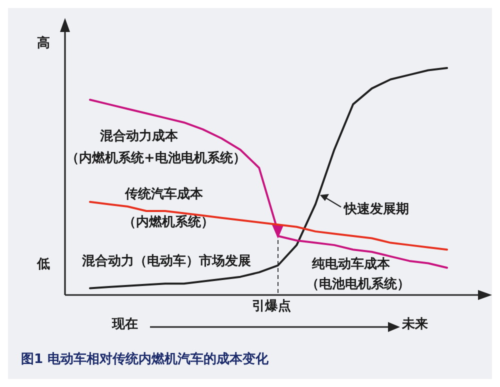 Image resolution: width=500 pixels, height=387 pixels. What do you see at coordinates (139, 136) in the screenshot?
I see `annotation: 混合动力成本` at bounding box center [139, 136].